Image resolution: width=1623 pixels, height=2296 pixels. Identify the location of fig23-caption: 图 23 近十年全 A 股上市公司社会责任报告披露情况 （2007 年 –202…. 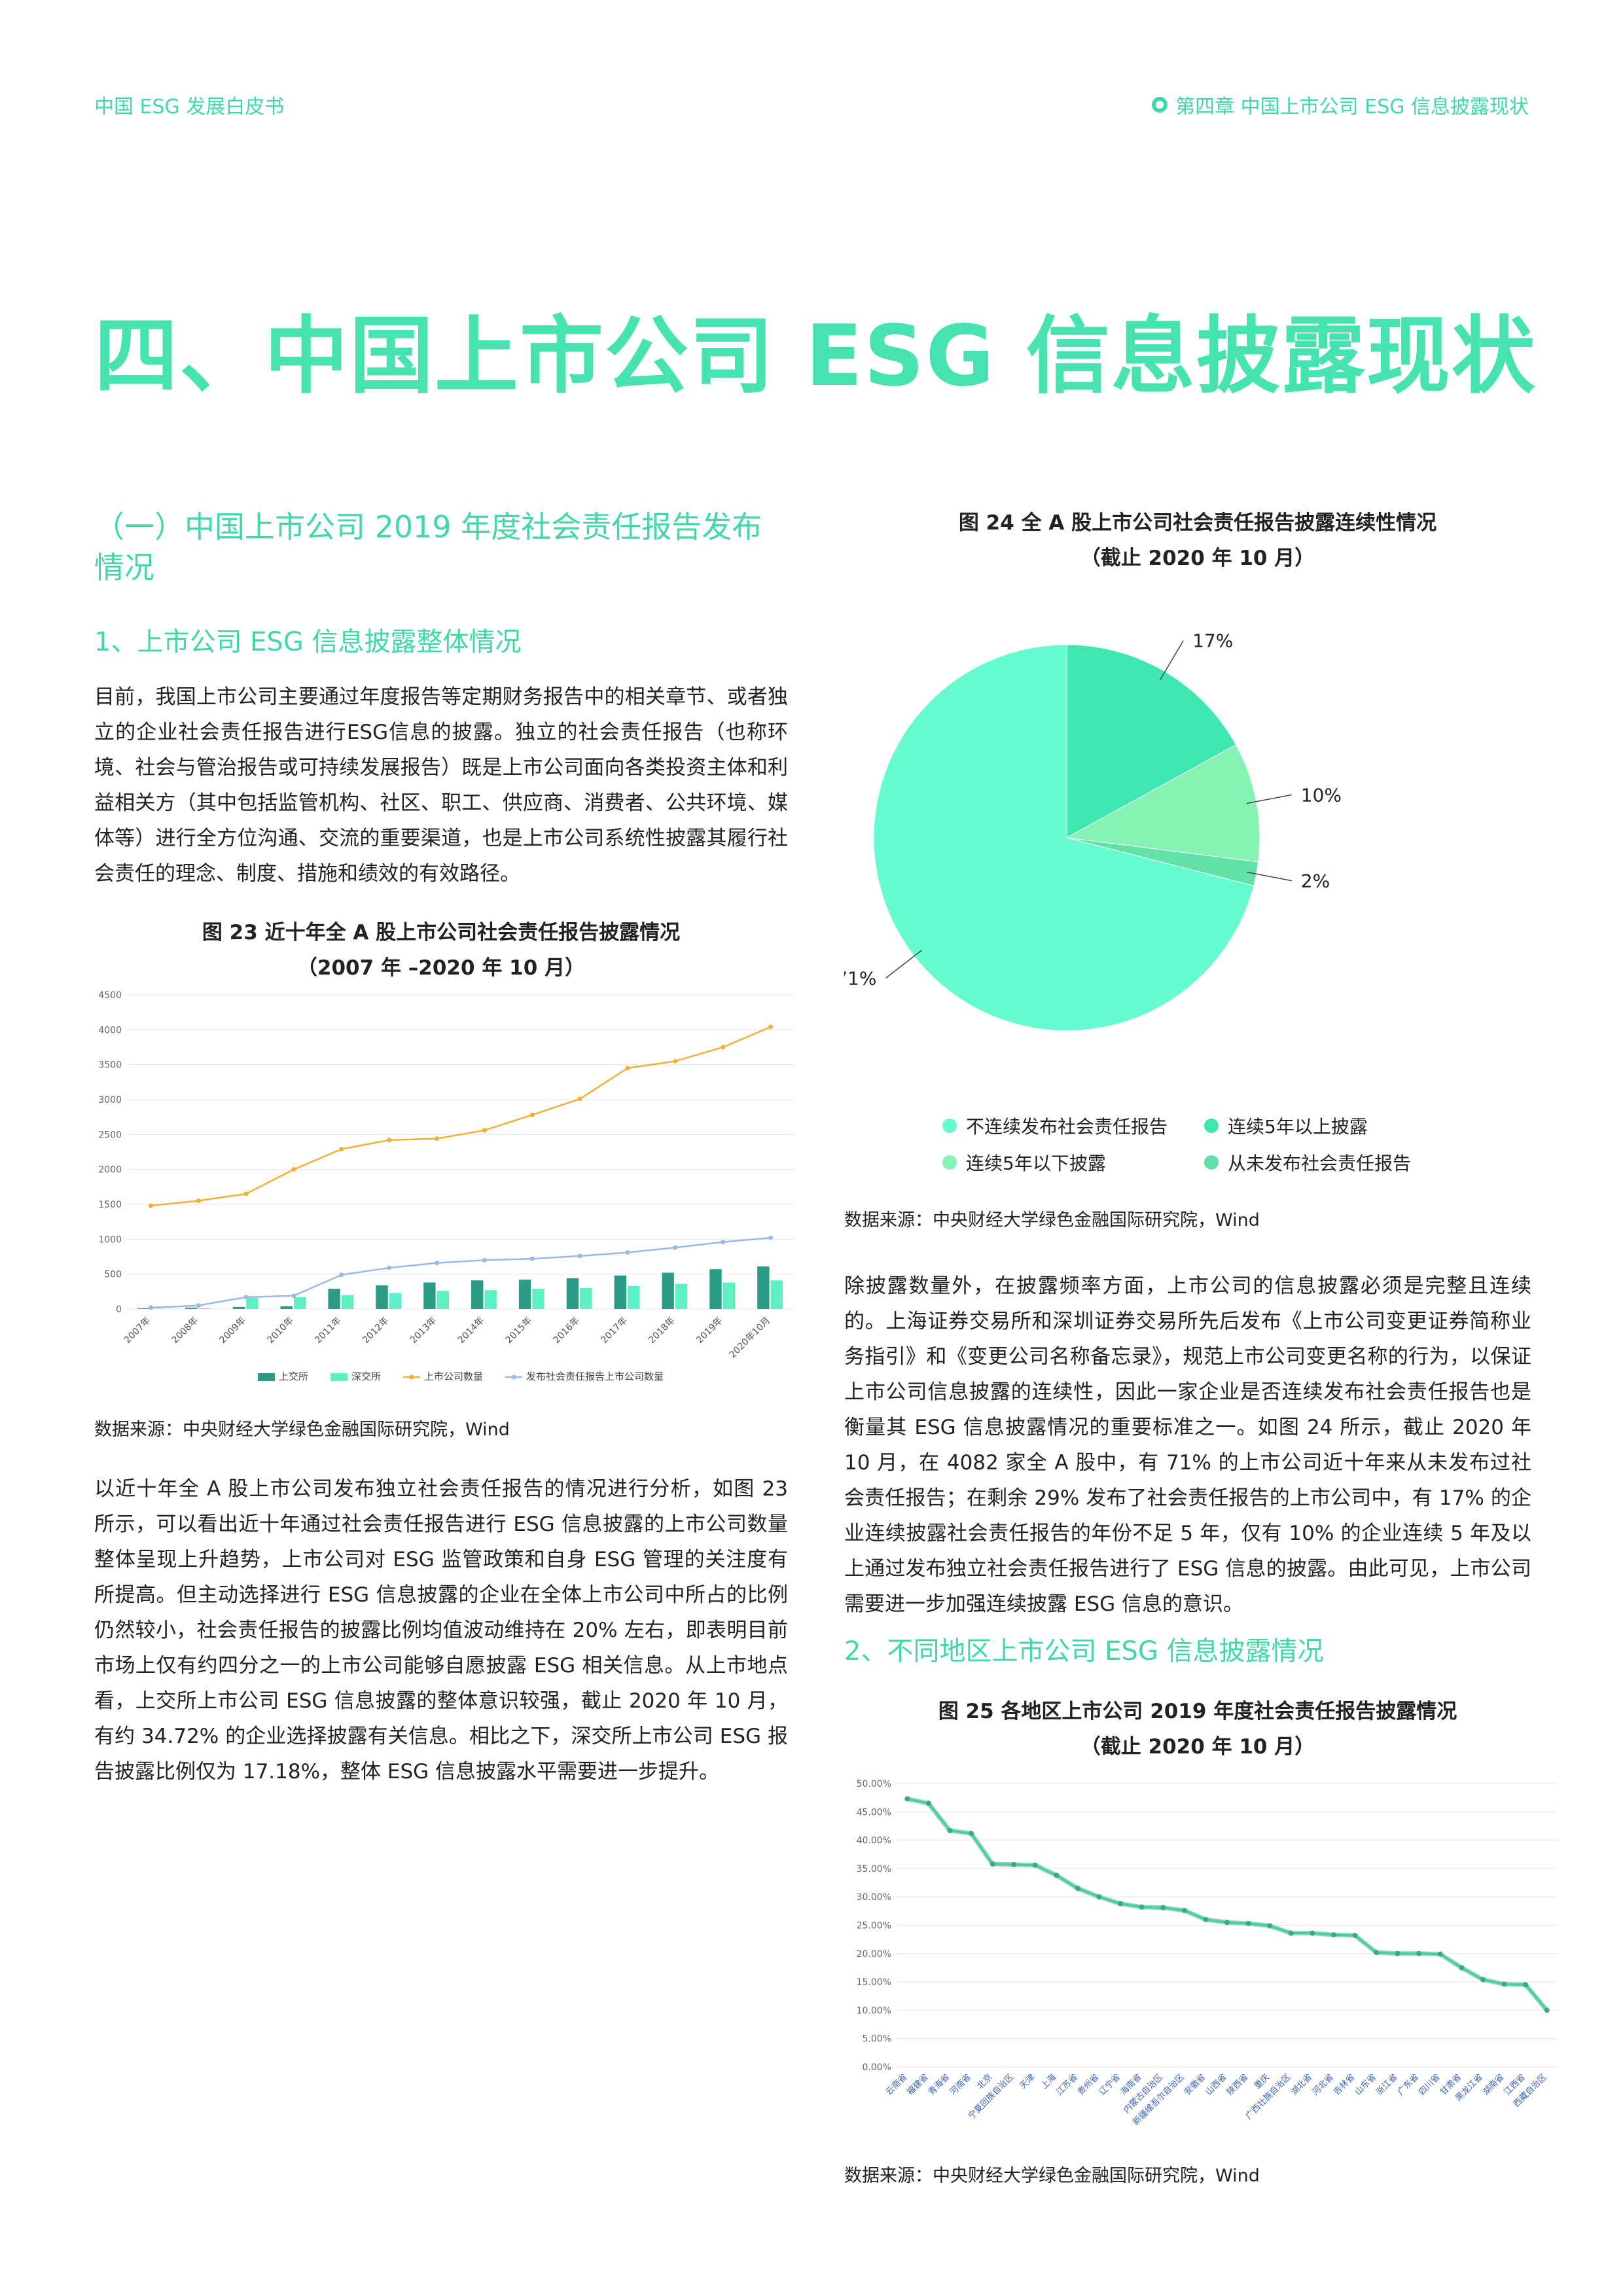
(441, 950).